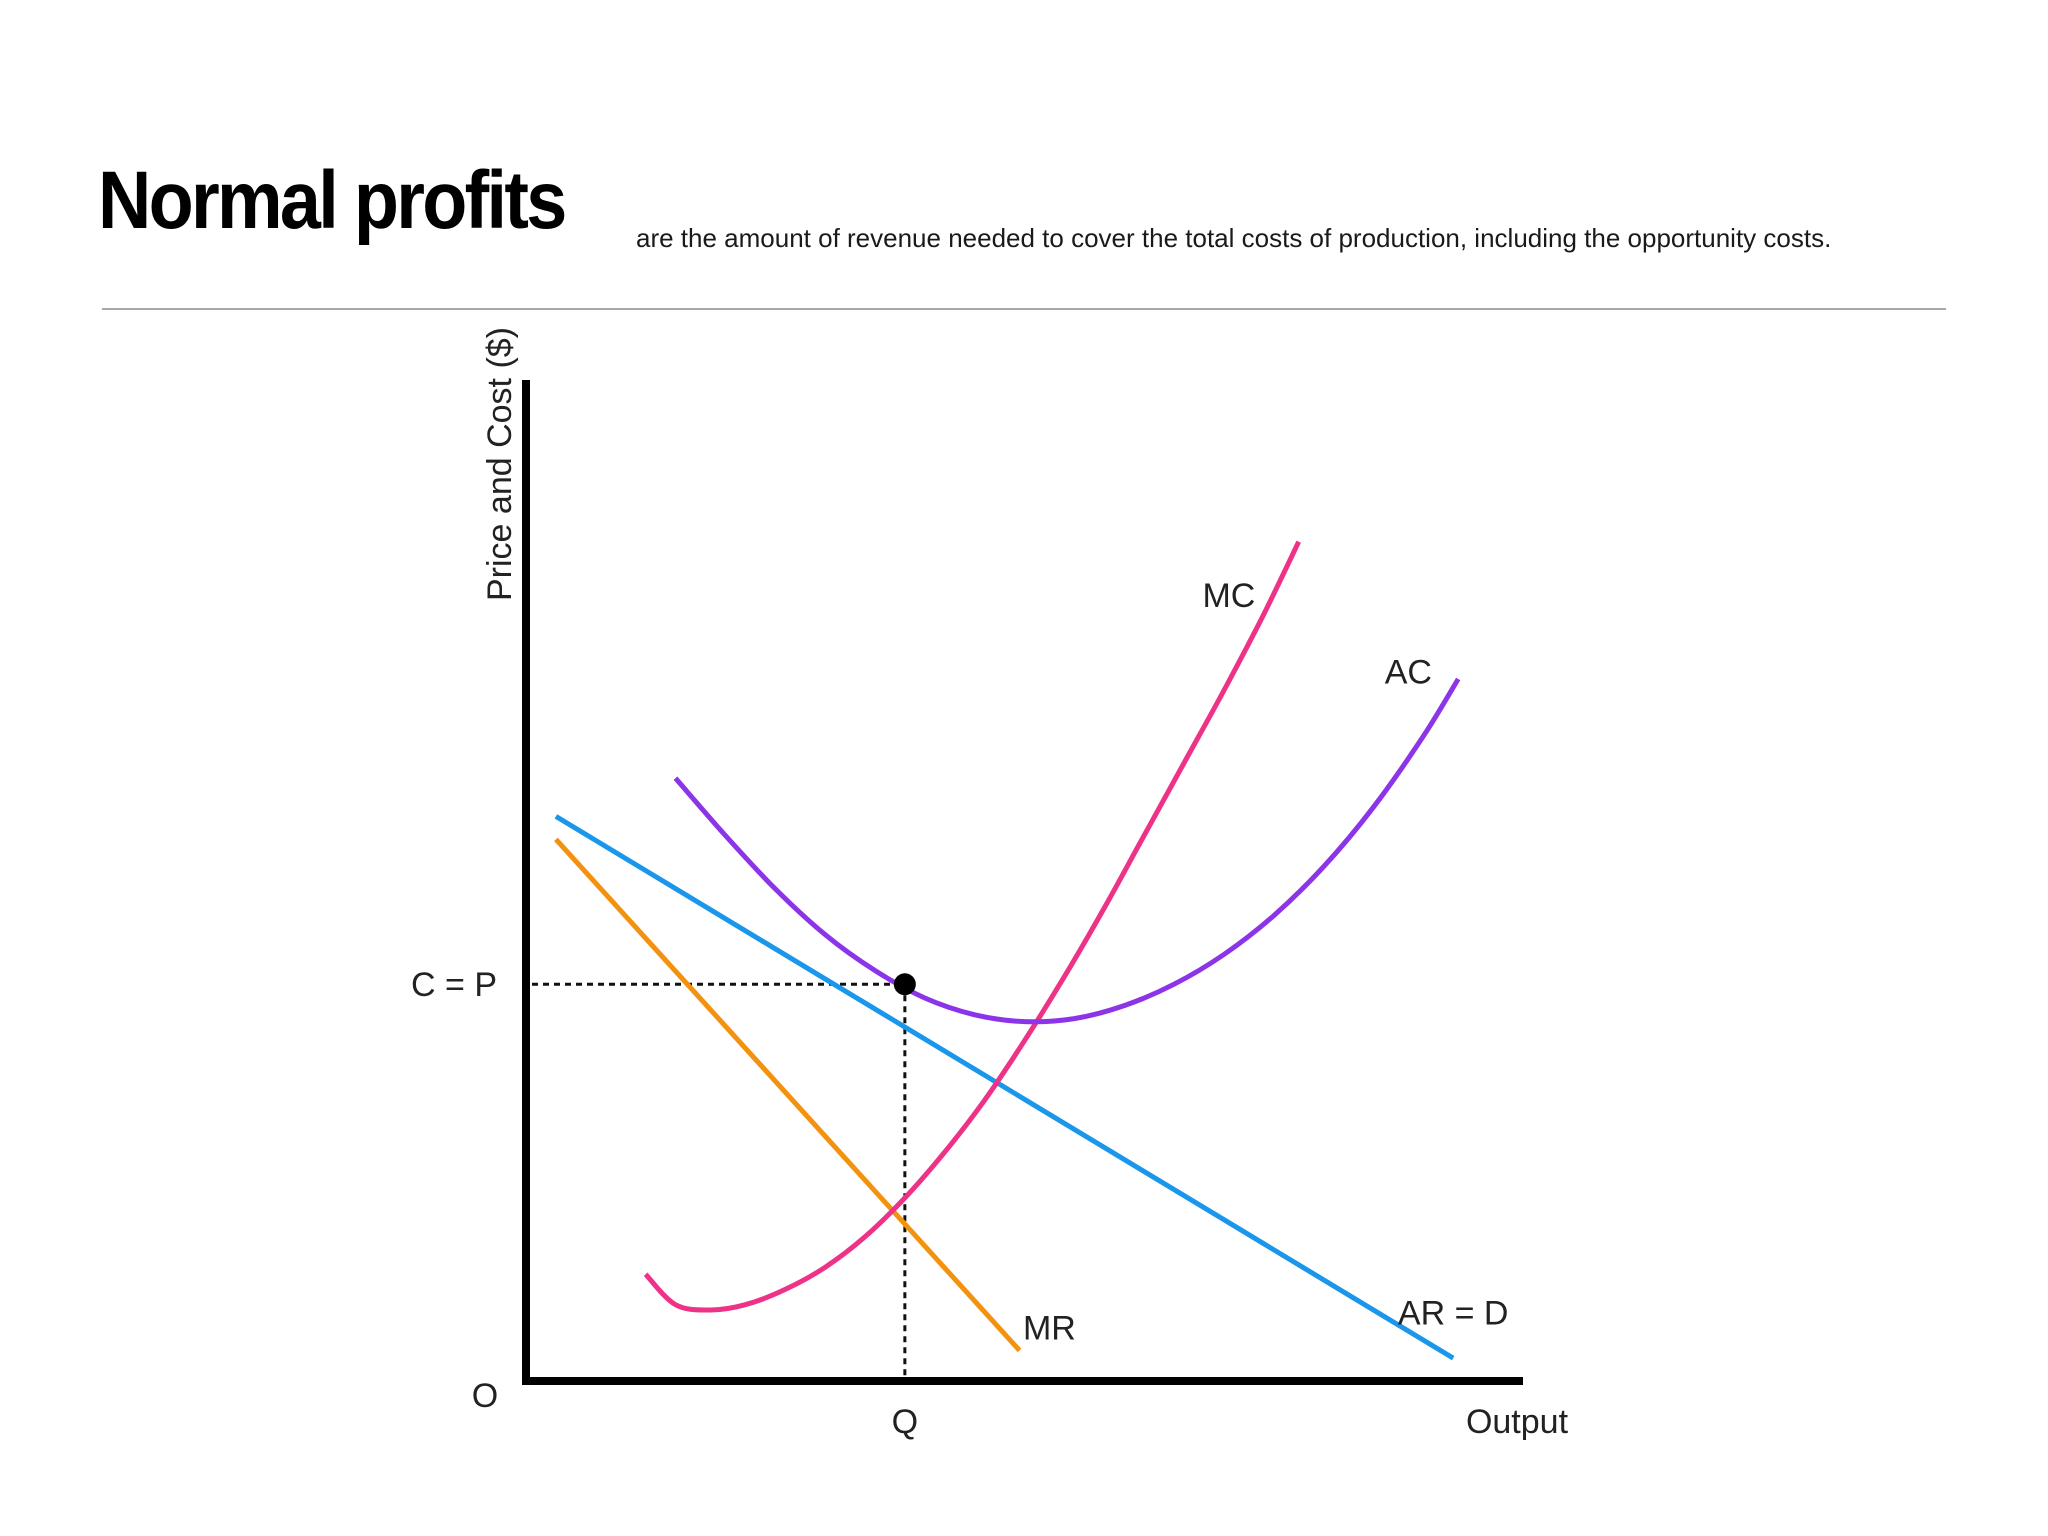  I want to click on origin-label: O, so click(485, 1396).